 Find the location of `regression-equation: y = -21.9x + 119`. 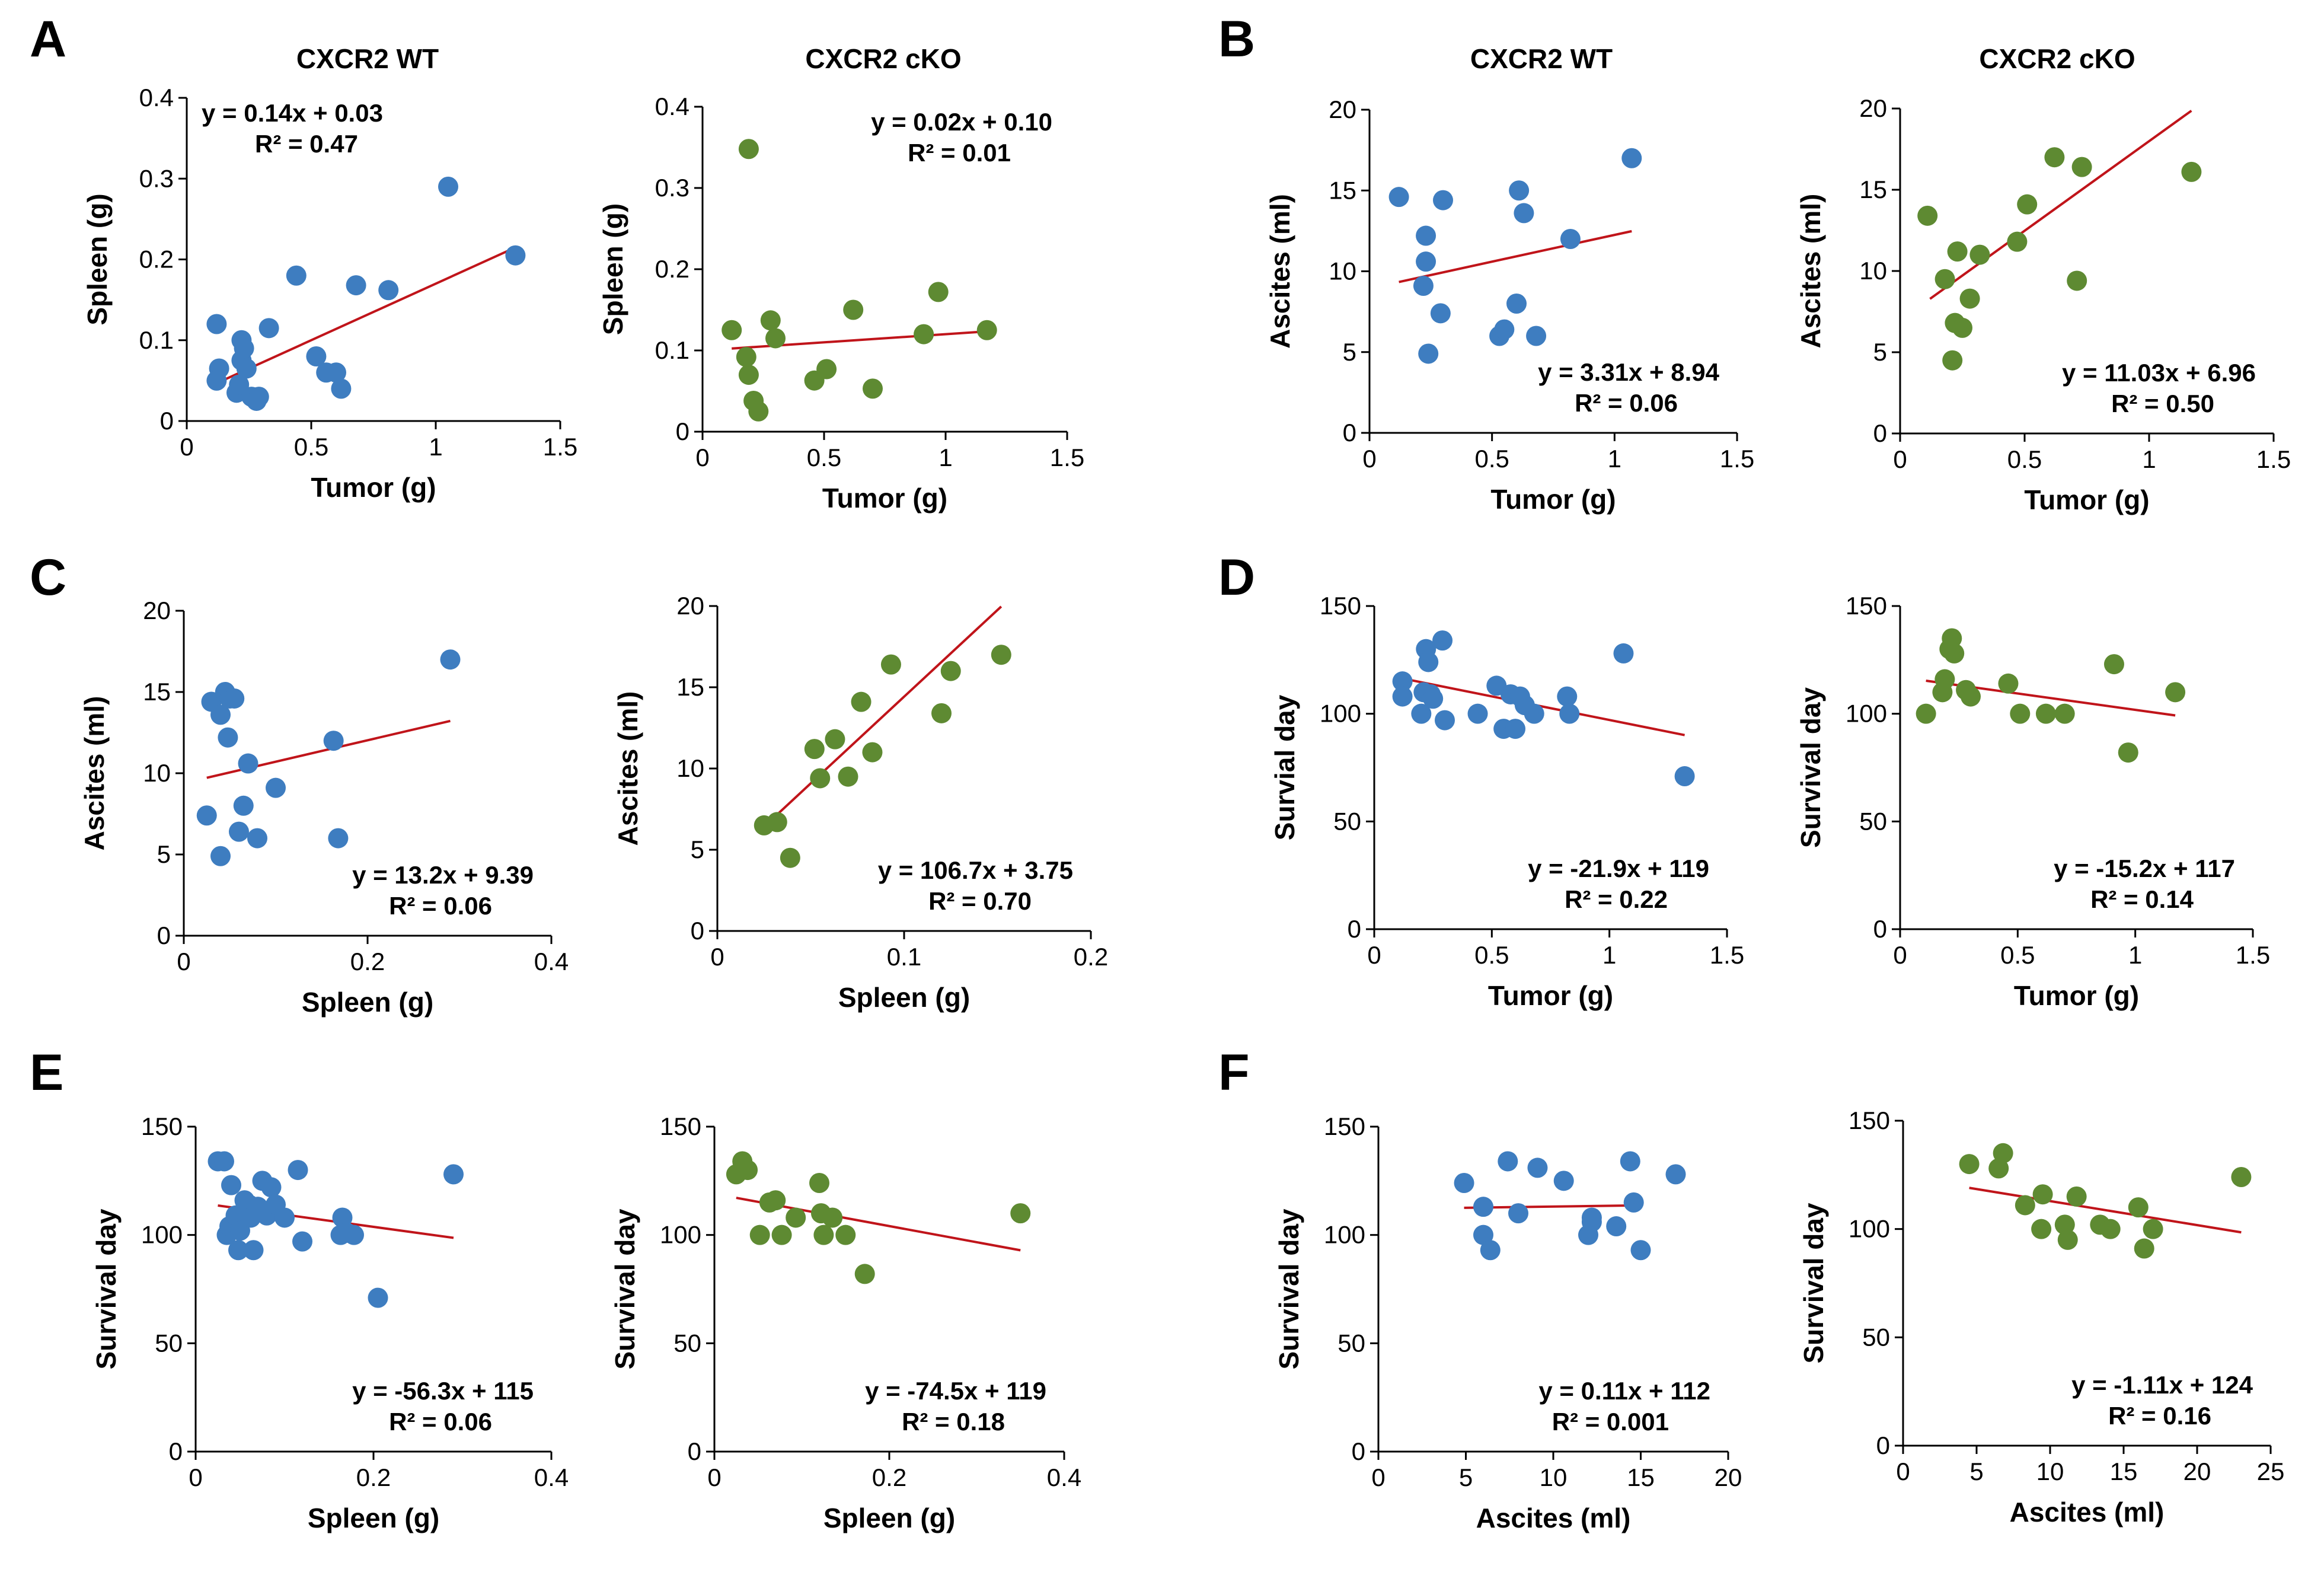

regression-equation: y = -21.9x + 119 is located at coordinates (1618, 868).